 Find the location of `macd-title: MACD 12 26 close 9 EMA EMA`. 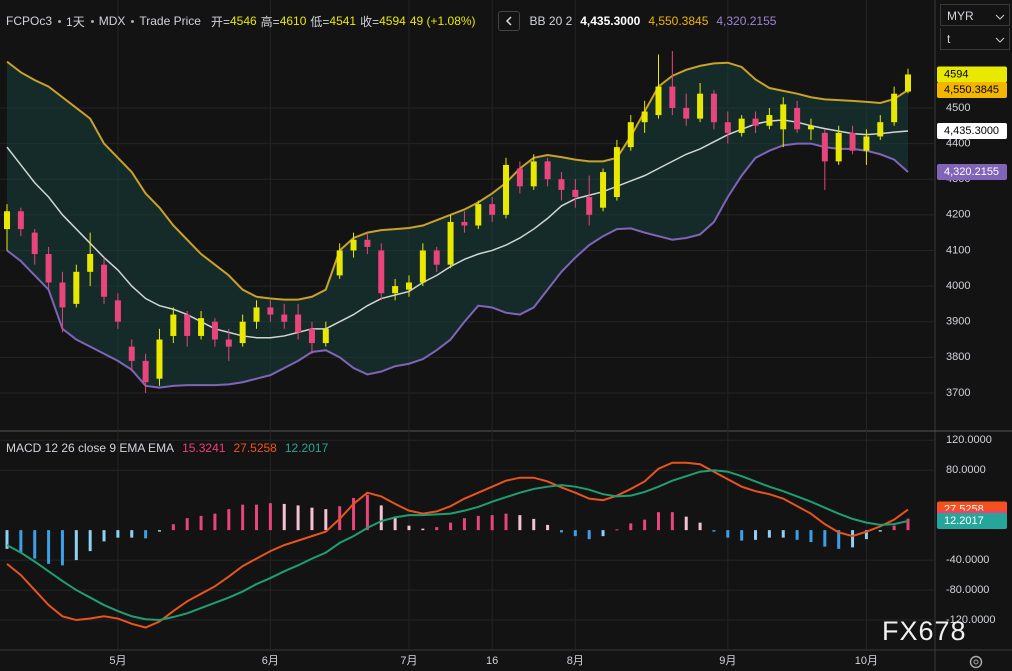

macd-title: MACD 12 26 close 9 EMA EMA is located at coordinates (90, 448).